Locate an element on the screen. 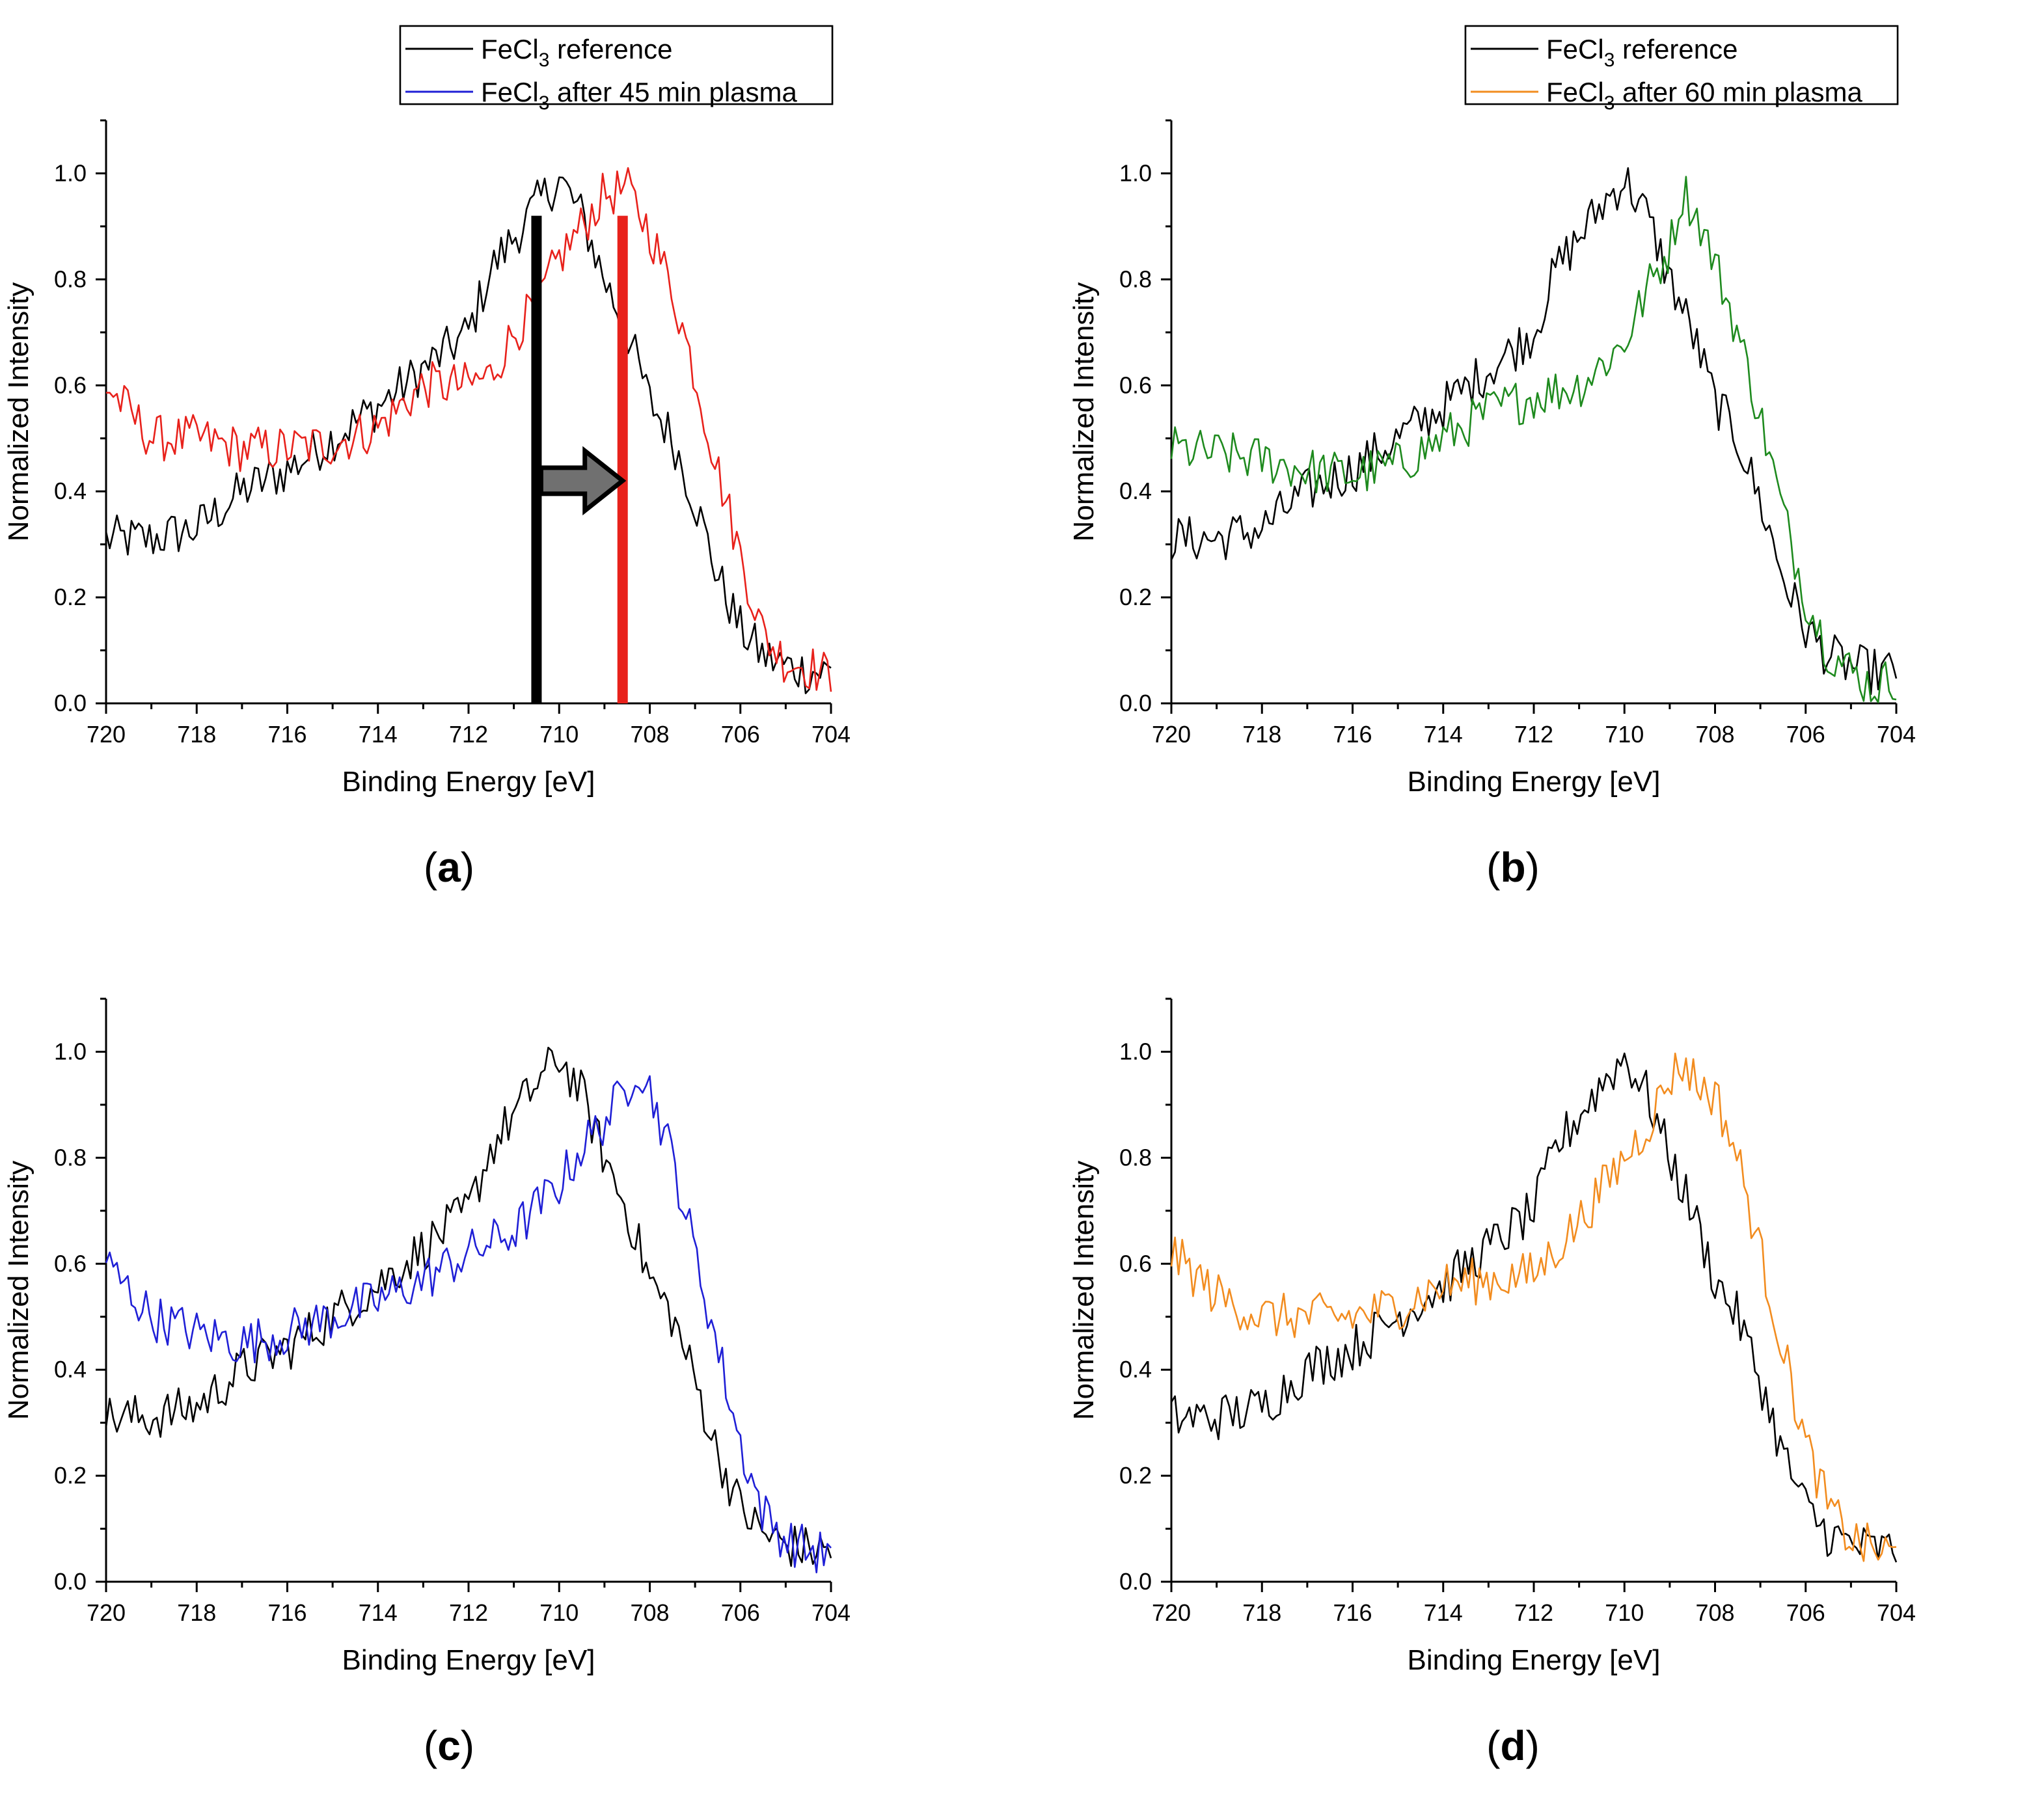 The image size is (2044, 1801). panel-label: (c) is located at coordinates (449, 1745).